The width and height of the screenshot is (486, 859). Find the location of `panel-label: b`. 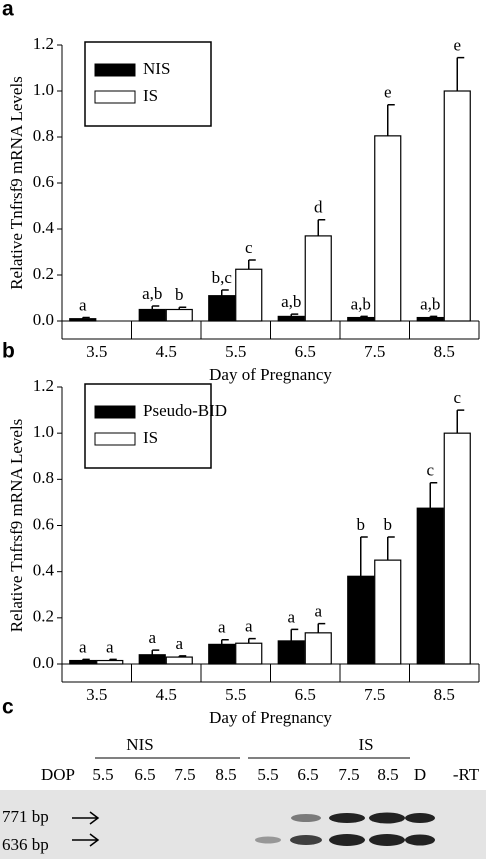

panel-label: b is located at coordinates (8, 351).